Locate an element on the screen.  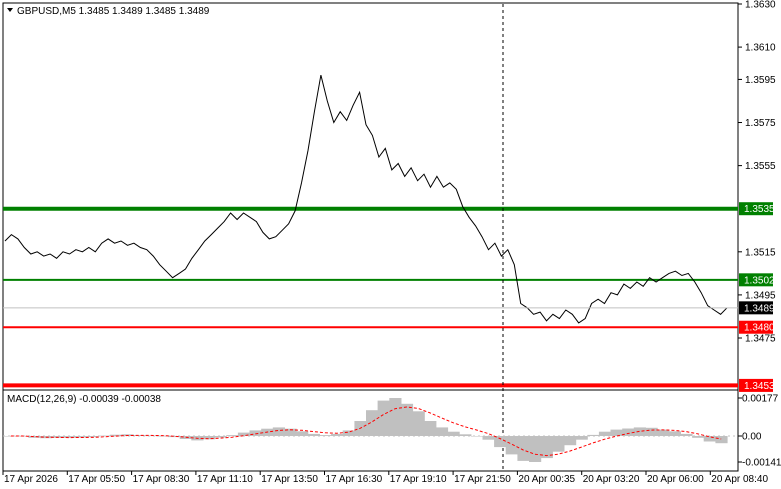
level-1-3453-label: 1.3453 is located at coordinates (759, 386).